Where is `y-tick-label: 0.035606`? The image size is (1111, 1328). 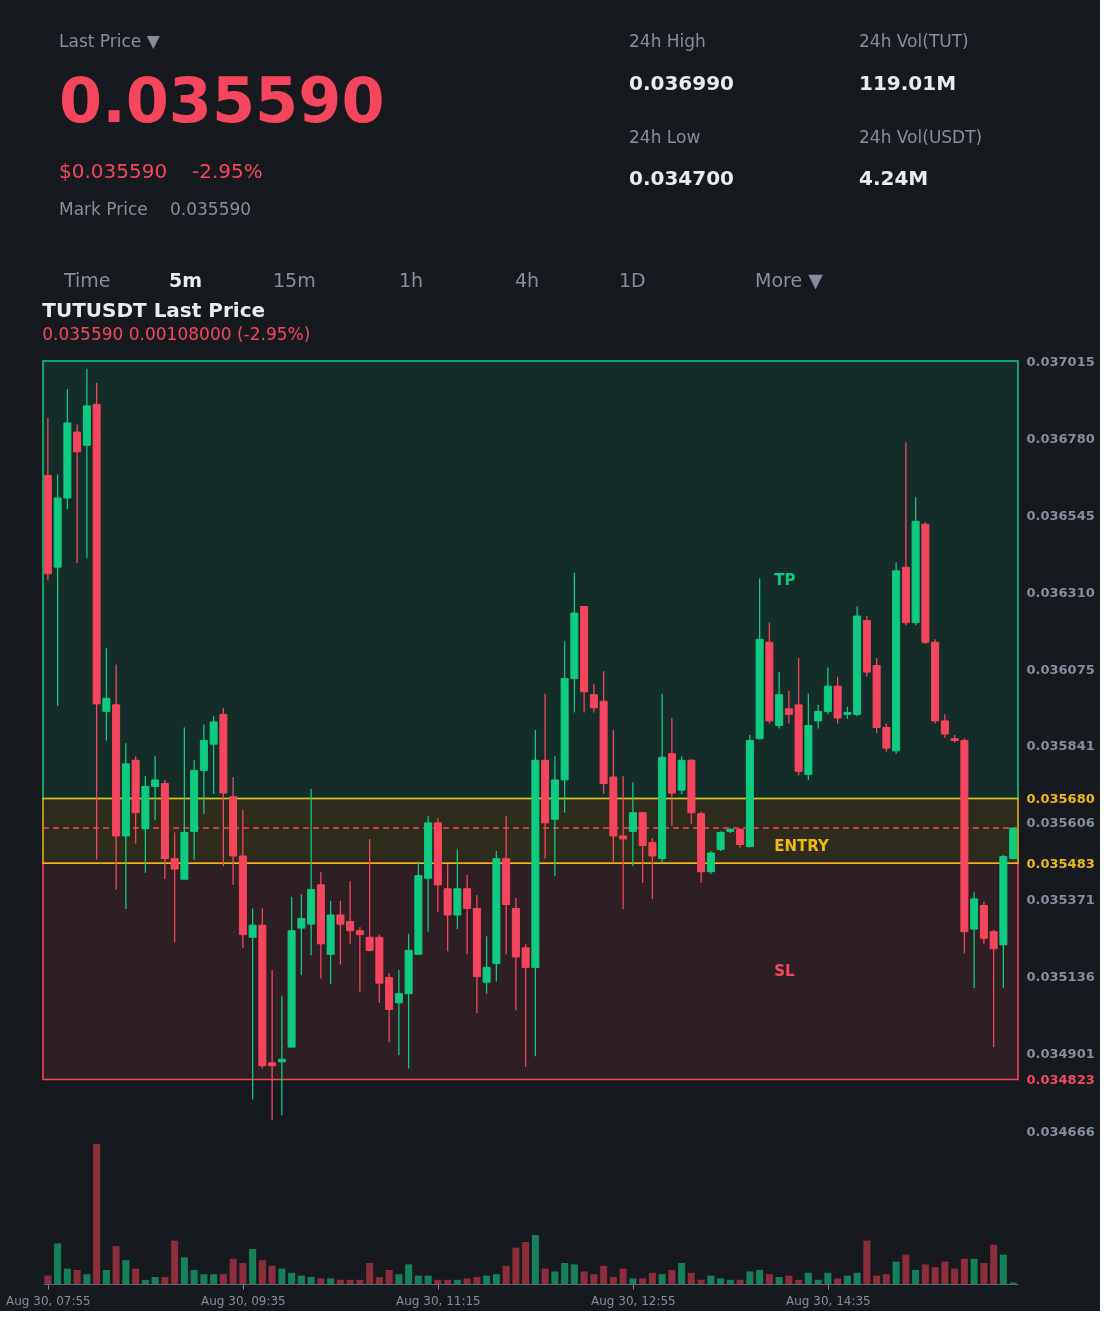 y-tick-label: 0.035606 is located at coordinates (1060, 823).